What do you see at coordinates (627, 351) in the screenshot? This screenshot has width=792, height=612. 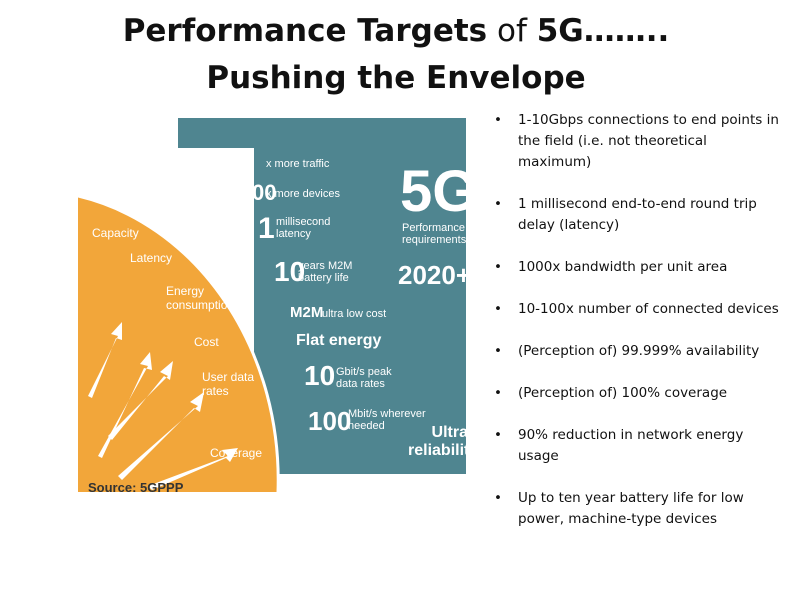 I see `list-item: • (Perception of) 99.999% availability` at bounding box center [627, 351].